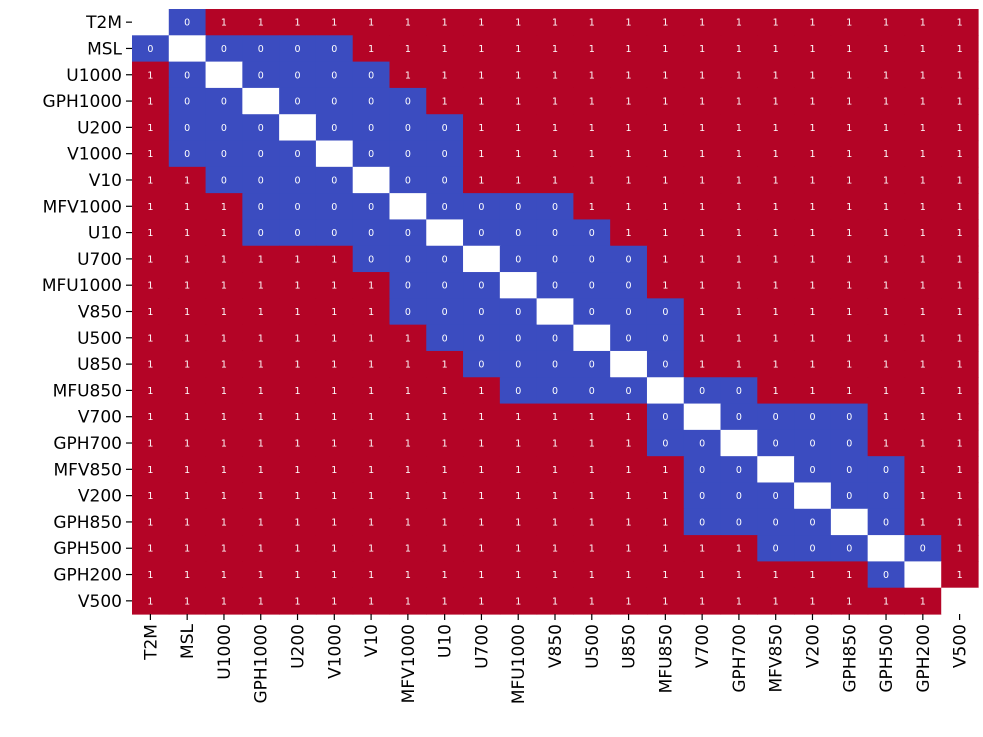 Image resolution: width=983 pixels, height=737 pixels. I want to click on x-tick-label: U10, so click(446, 641).